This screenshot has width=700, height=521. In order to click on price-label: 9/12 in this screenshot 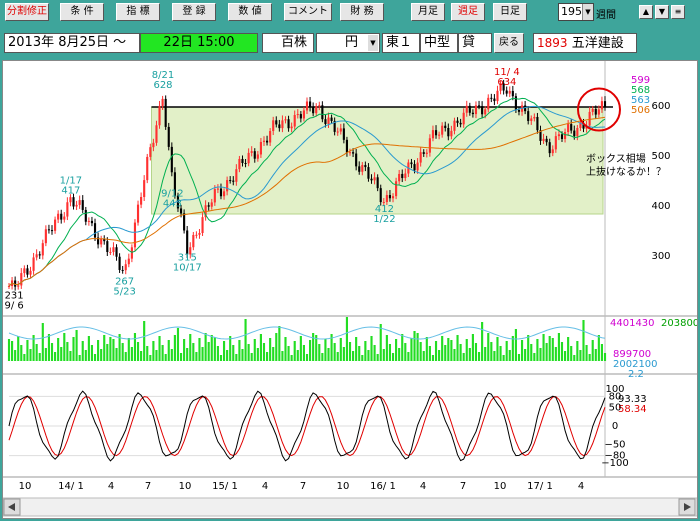, I will do `click(172, 194)`.